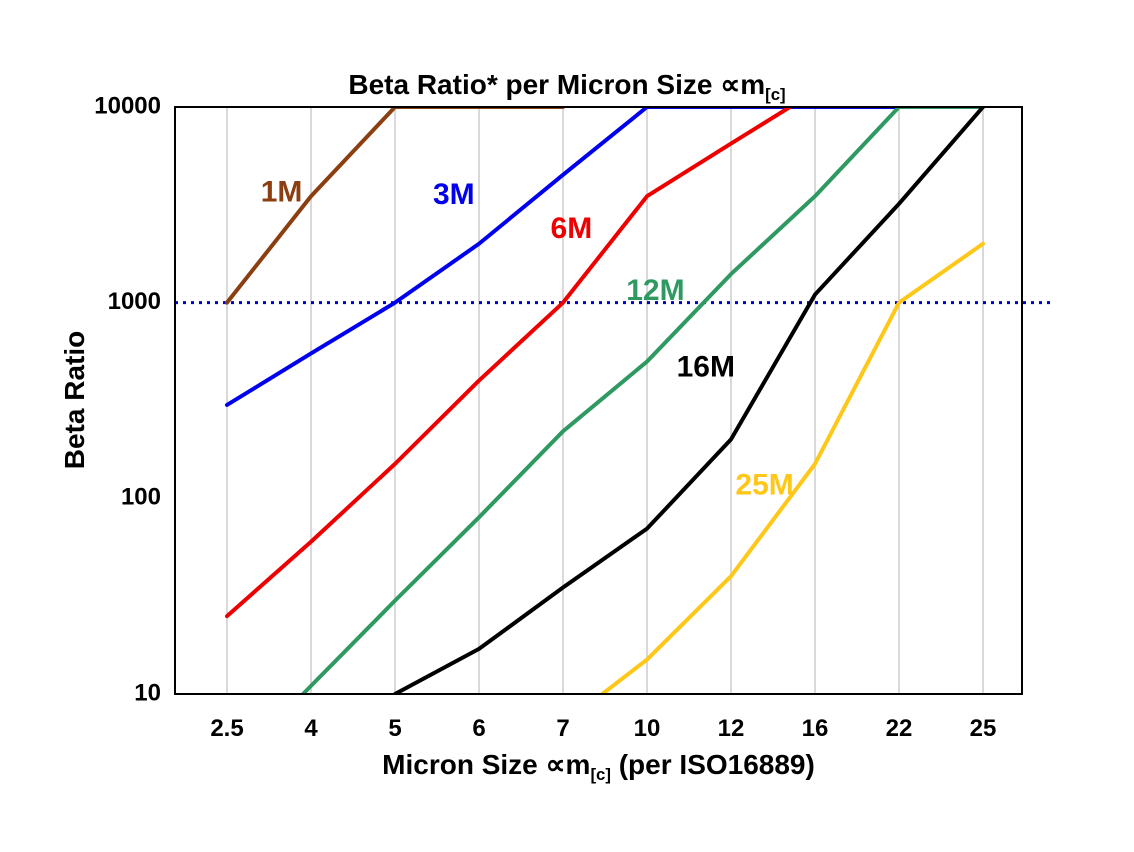 This screenshot has height=852, width=1134. Describe the element at coordinates (764, 484) in the screenshot. I see `series-label-25M: 25M` at that location.